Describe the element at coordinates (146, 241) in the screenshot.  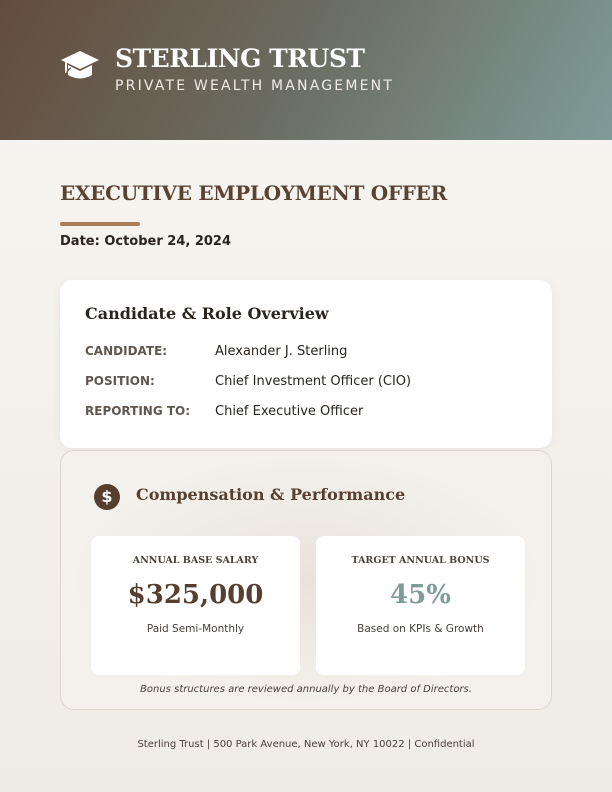
I see `offer-date: Date: October 24, 2024` at that location.